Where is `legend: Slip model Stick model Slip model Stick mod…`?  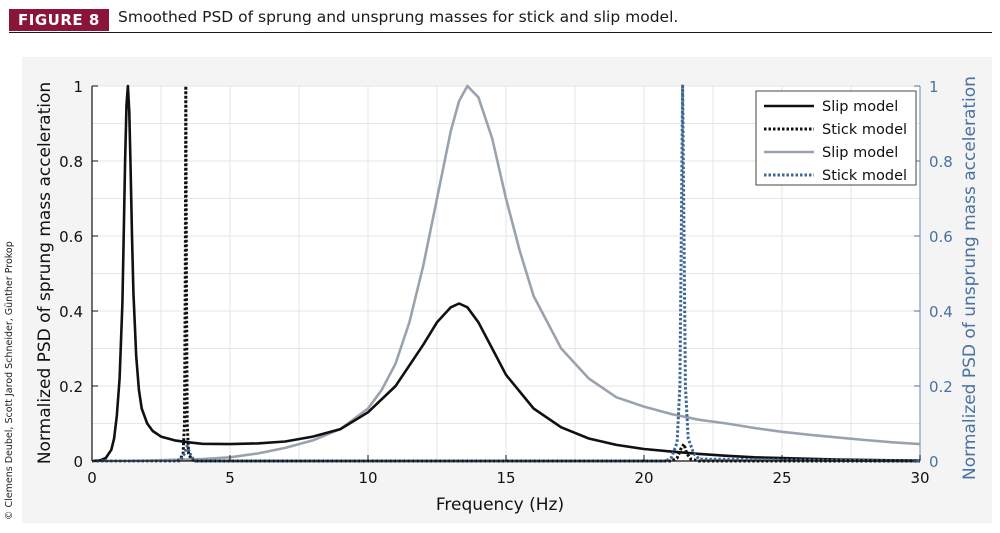
legend: Slip model Stick model Slip model Stick mod… is located at coordinates (836, 138).